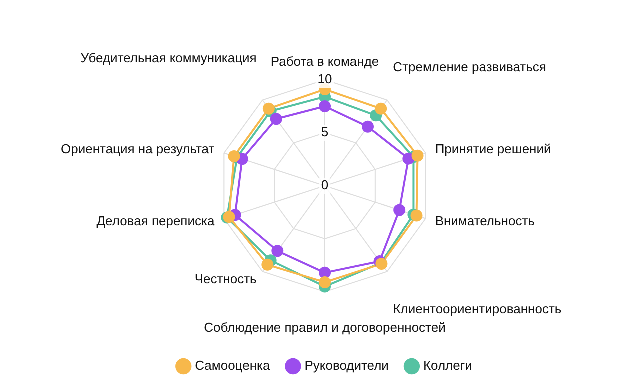 This screenshot has height=387, width=631. I want to click on spoke-label: Деловая переписка, so click(156, 220).